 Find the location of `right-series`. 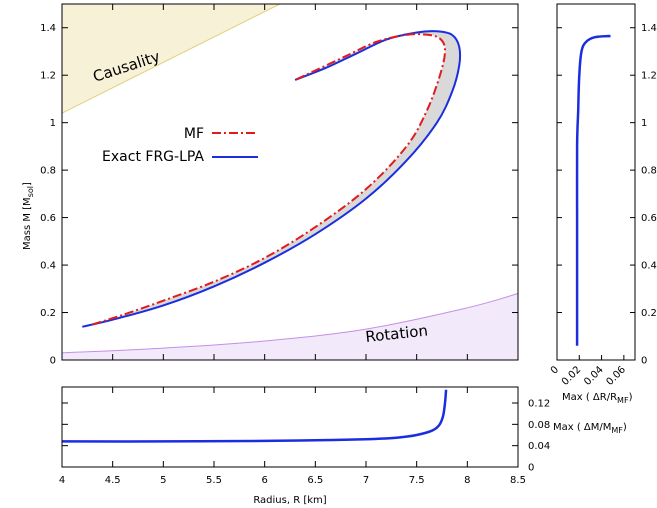

right-series is located at coordinates (593, 190).